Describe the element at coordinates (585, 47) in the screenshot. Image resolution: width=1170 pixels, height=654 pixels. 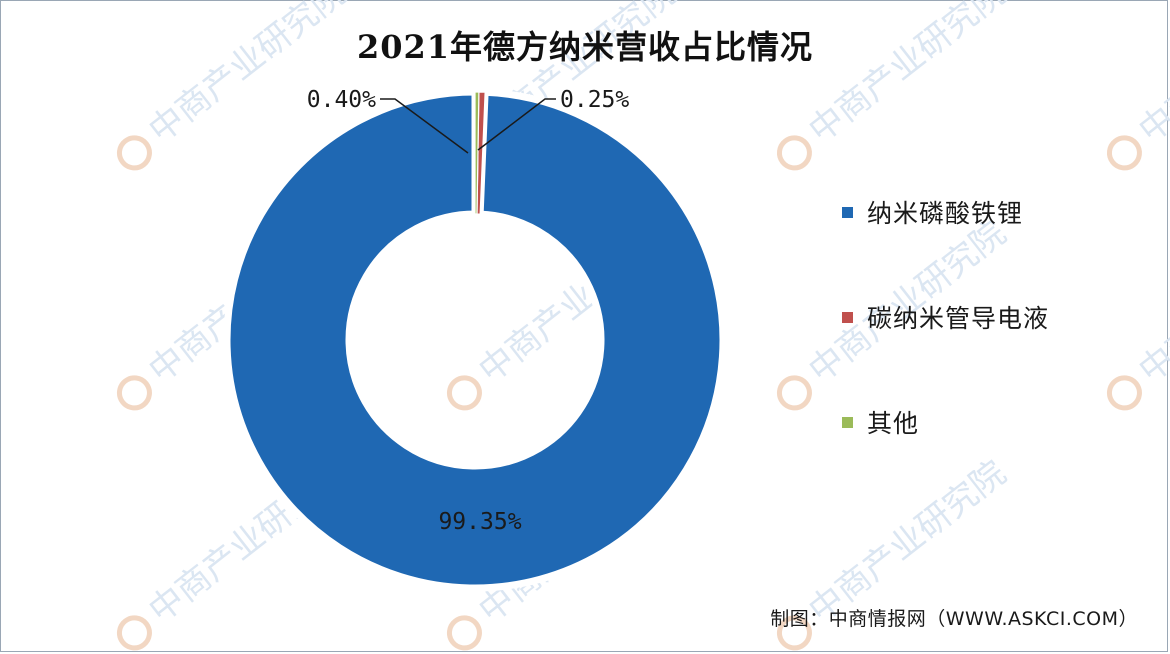
I see `chart-title: 2021年德方纳米营收占比情况` at that location.